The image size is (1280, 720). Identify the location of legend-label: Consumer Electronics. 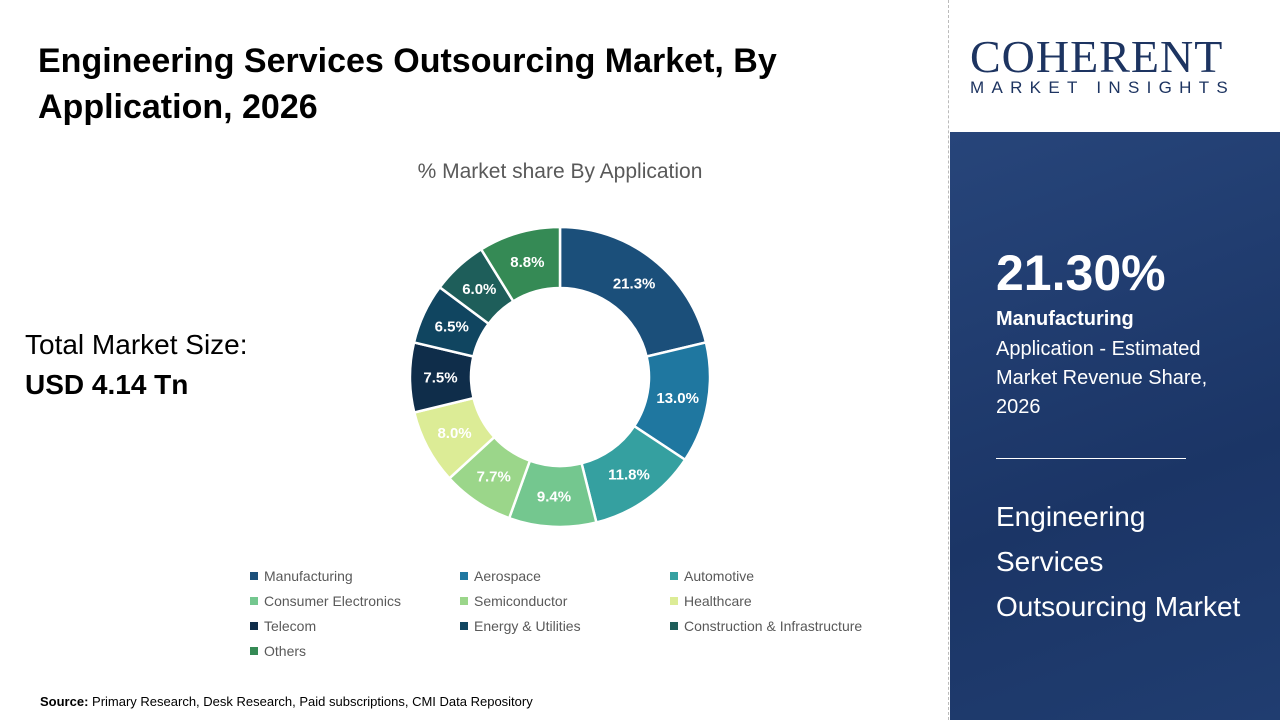
(332, 601).